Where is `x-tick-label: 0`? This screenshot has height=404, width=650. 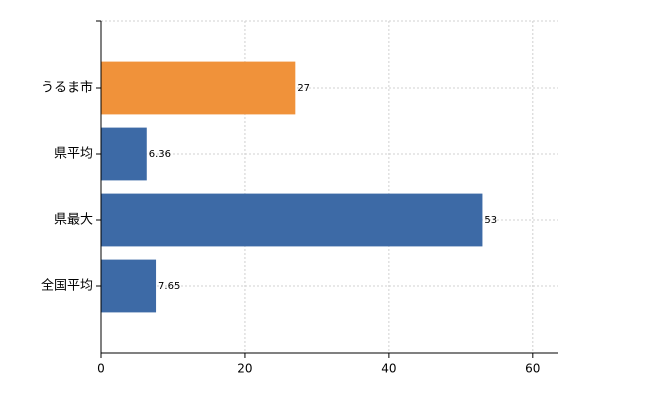 x-tick-label: 0 is located at coordinates (101, 369).